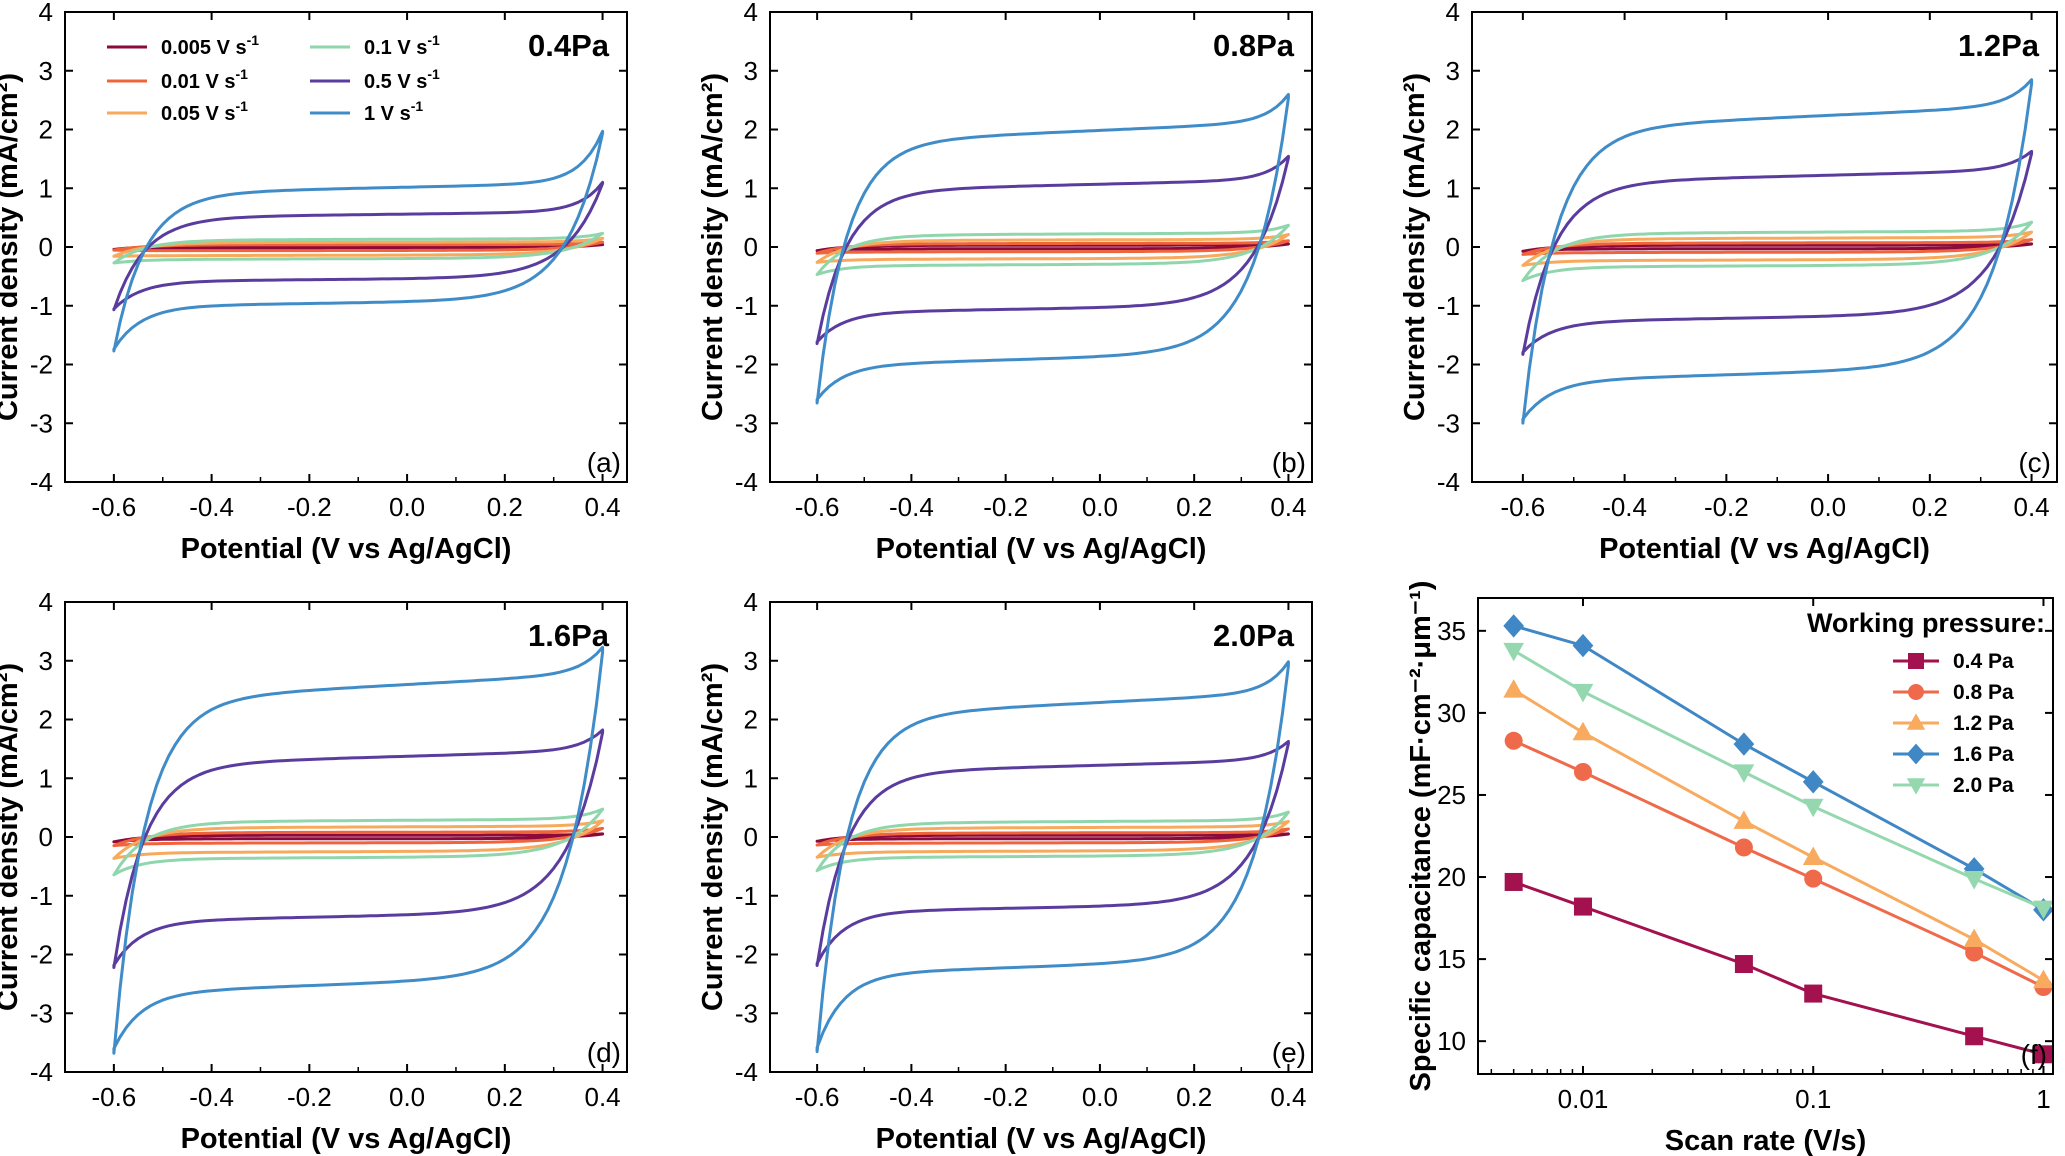 The image size is (2065, 1156). What do you see at coordinates (2034, 462) in the screenshot?
I see `panel-label: (c)` at bounding box center [2034, 462].